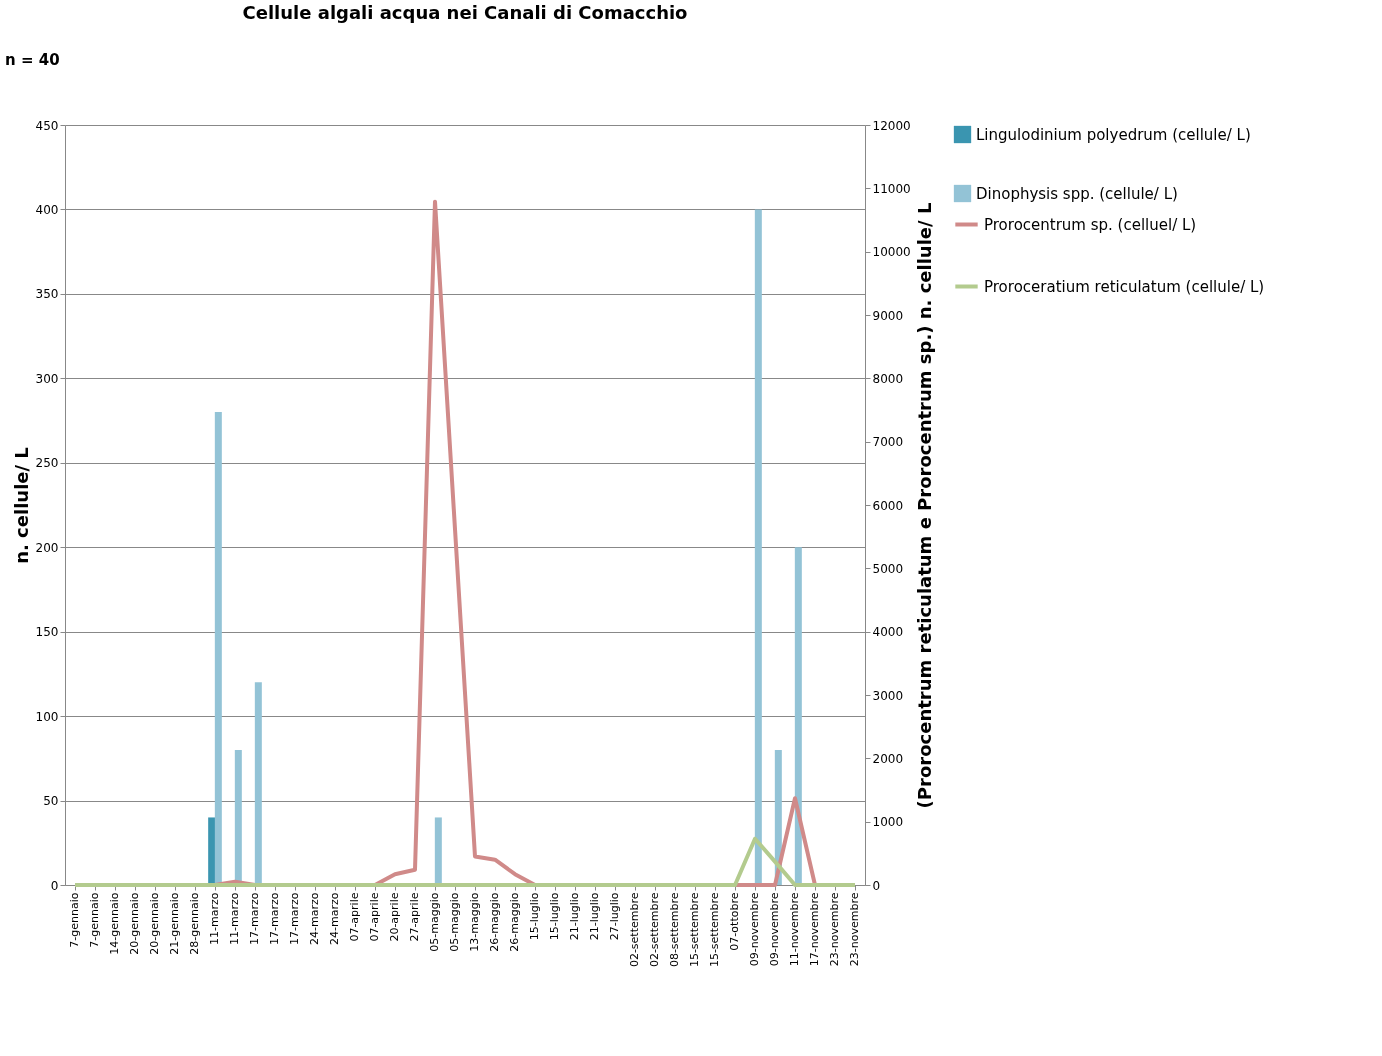  I want to click on y-tick-label: 100, so click(47, 716).